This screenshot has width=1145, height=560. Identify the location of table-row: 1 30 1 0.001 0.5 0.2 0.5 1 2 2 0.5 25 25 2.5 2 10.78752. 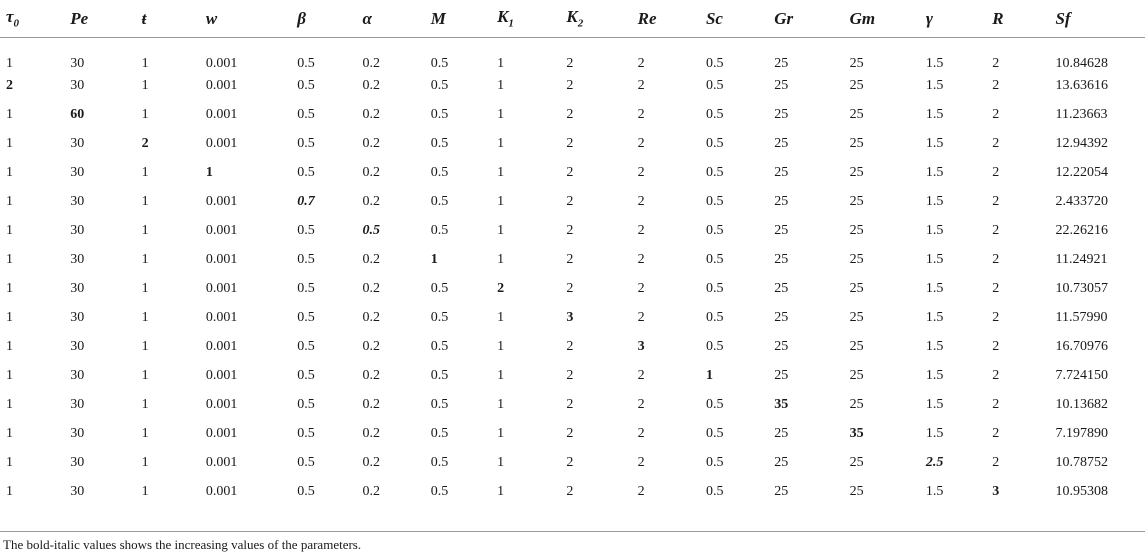
(572, 463).